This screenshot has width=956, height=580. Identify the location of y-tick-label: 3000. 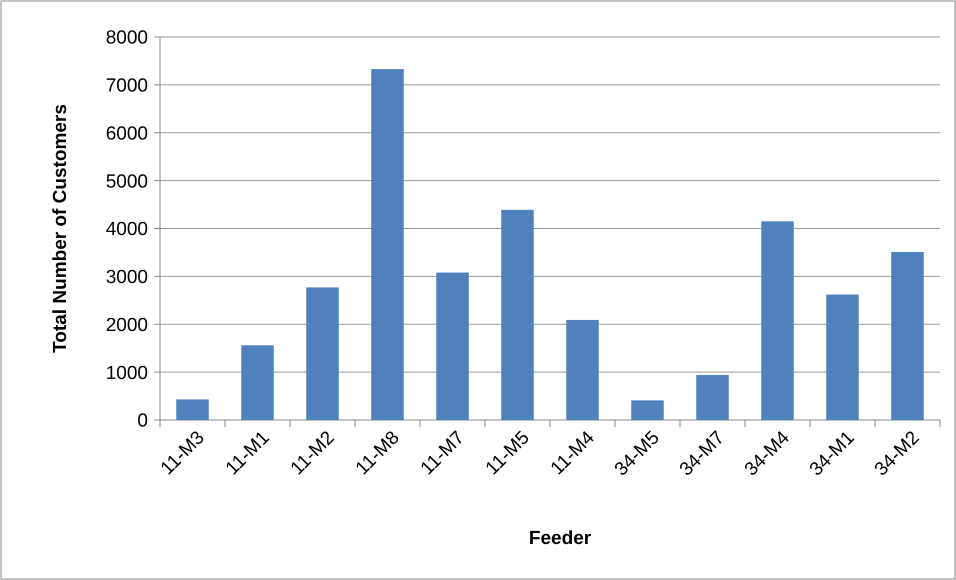
(127, 277).